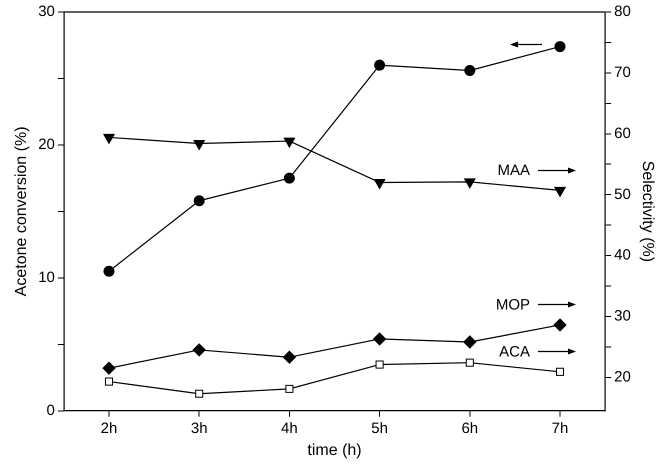 The height and width of the screenshot is (464, 667). Describe the element at coordinates (560, 428) in the screenshot. I see `x-tick-label: 7h` at that location.